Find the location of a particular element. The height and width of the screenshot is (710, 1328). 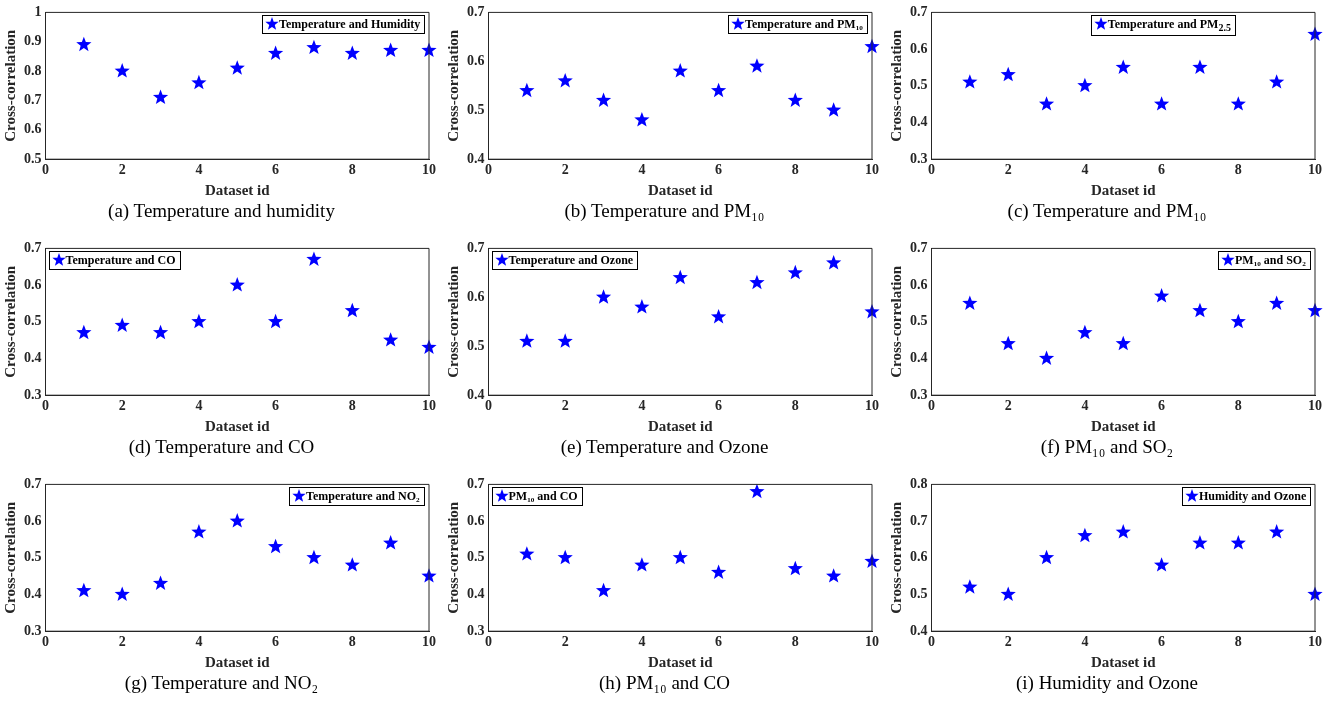

legend-label: Temperature and CO is located at coordinates (120, 260).